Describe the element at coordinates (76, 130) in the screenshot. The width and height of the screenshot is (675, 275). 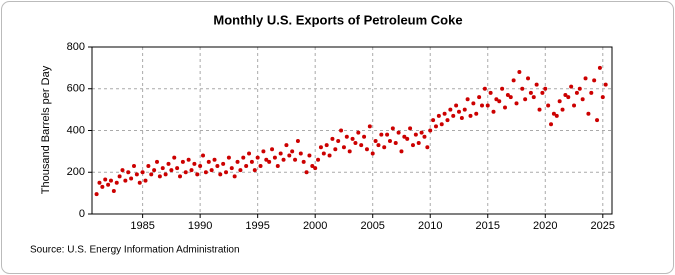
I see `y-tick-label: 400` at that location.